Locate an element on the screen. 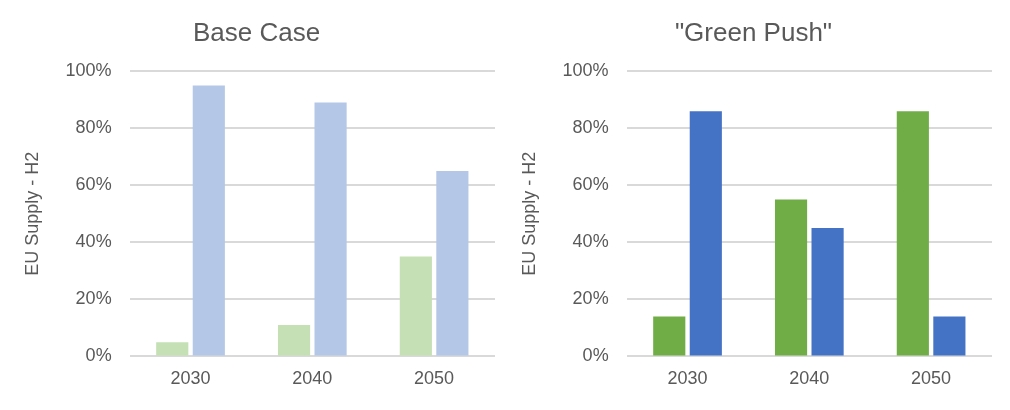 Image resolution: width=1010 pixels, height=410 pixels. chart-title: Base Case is located at coordinates (256, 31).